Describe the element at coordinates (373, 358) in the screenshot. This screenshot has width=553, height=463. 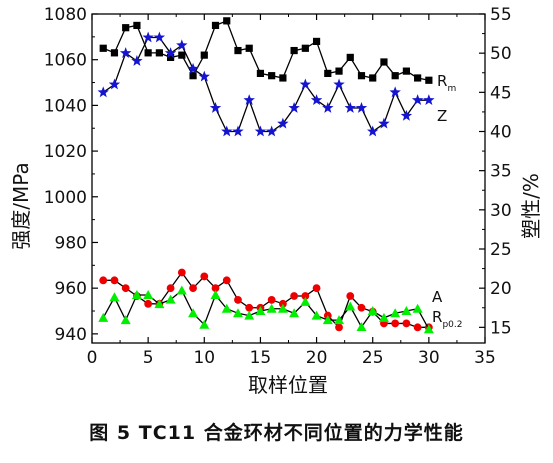
I see `x-tick-label: 25` at that location.